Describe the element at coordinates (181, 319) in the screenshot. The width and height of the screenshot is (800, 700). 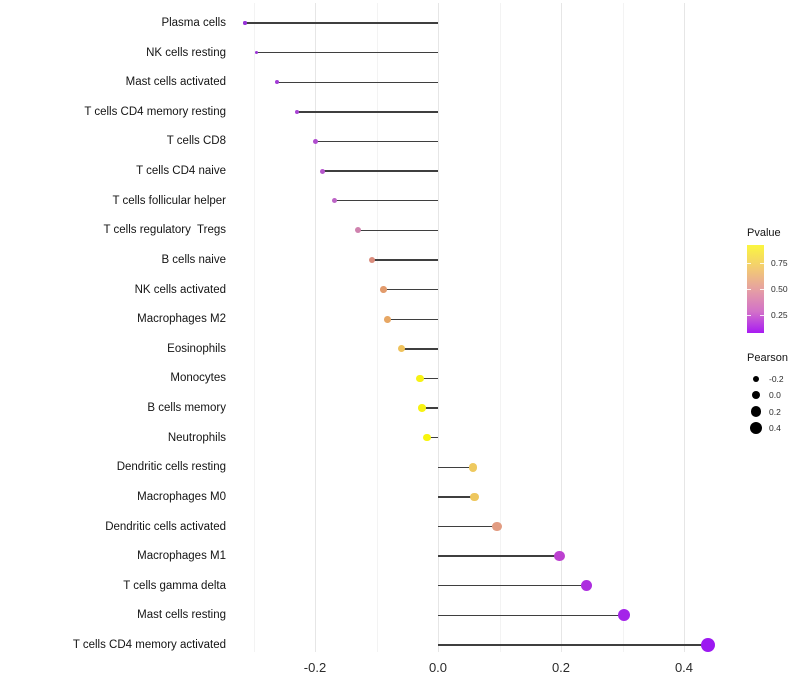
I see `category-label: Macrophages M2` at that location.